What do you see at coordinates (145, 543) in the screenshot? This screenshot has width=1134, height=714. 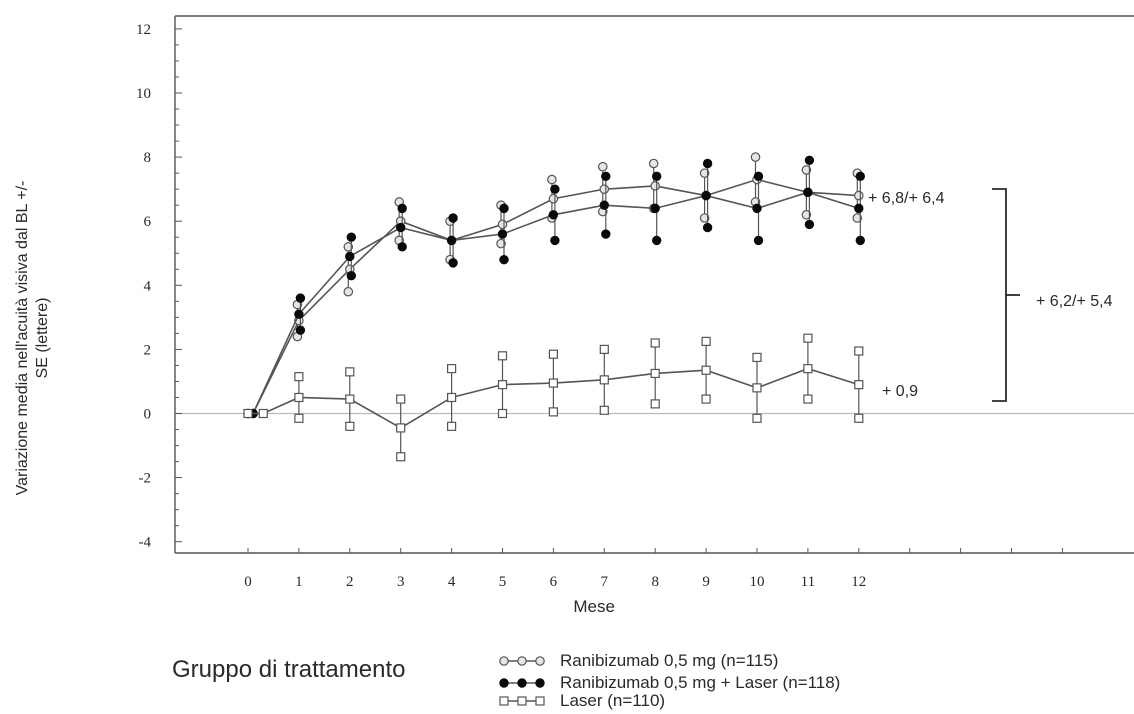 I see `y-tick-label: -4` at bounding box center [145, 543].